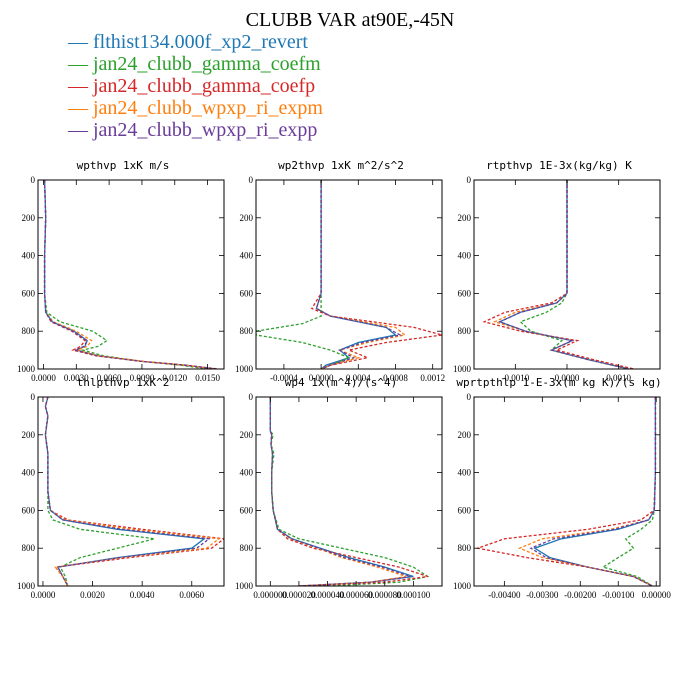 This screenshot has width=700, height=700. I want to click on x-tick-label: -0.00200, so click(580, 595).